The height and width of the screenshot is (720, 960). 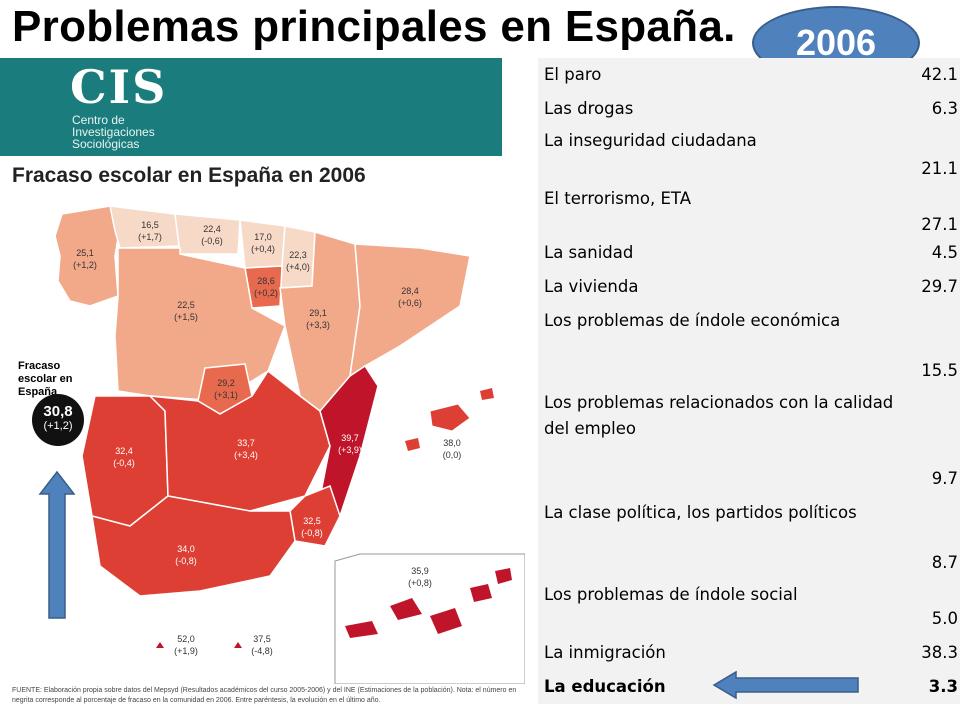 What do you see at coordinates (318, 325) in the screenshot?
I see `label-aragon-delta: (+3,3)` at bounding box center [318, 325].